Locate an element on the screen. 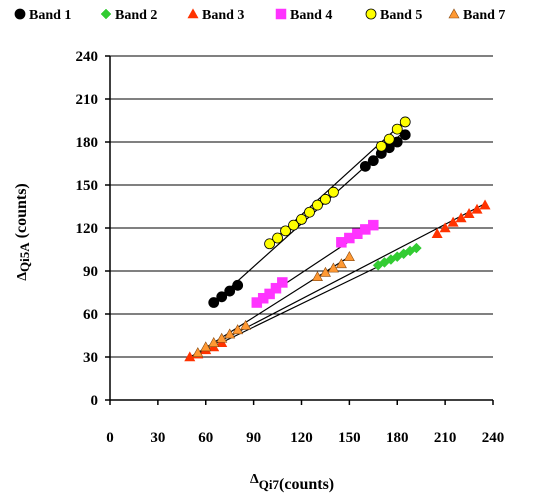 The height and width of the screenshot is (498, 541). legend-item-0: Band 1 is located at coordinates (42, 15).